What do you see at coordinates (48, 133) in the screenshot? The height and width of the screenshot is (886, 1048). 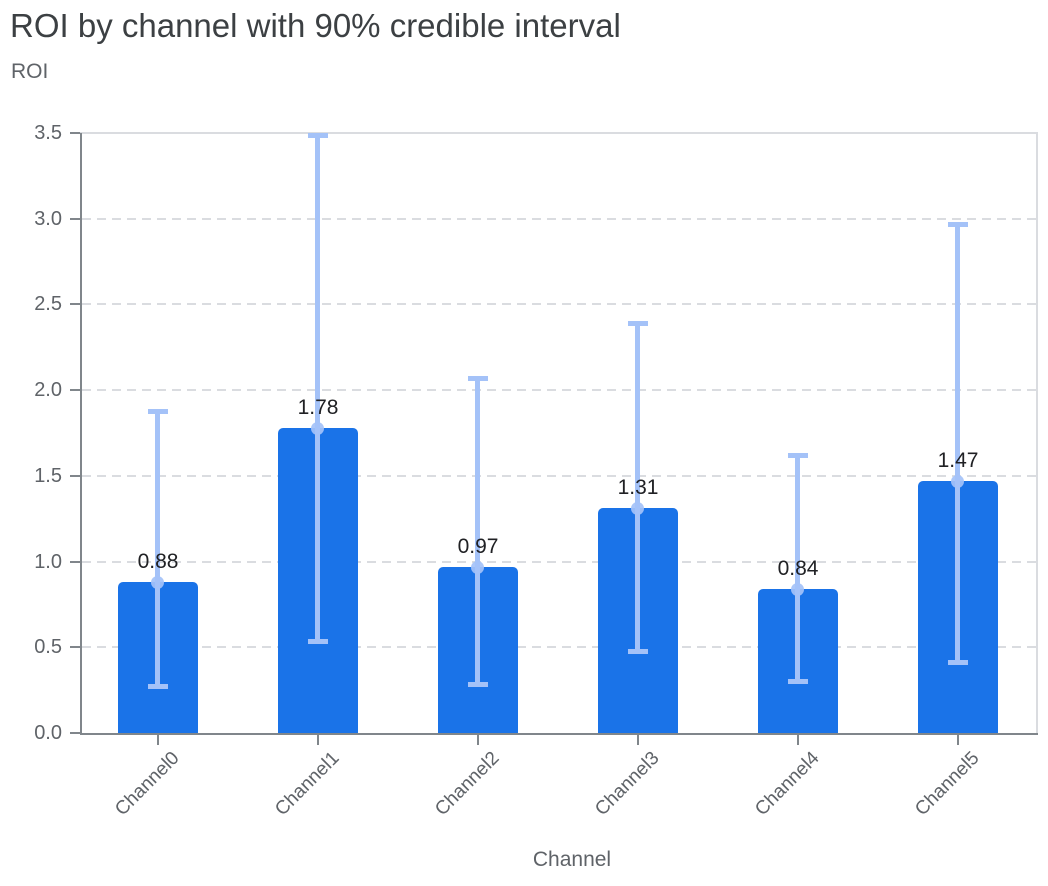 I see `y-tick-label-3.5: 3.5` at bounding box center [48, 133].